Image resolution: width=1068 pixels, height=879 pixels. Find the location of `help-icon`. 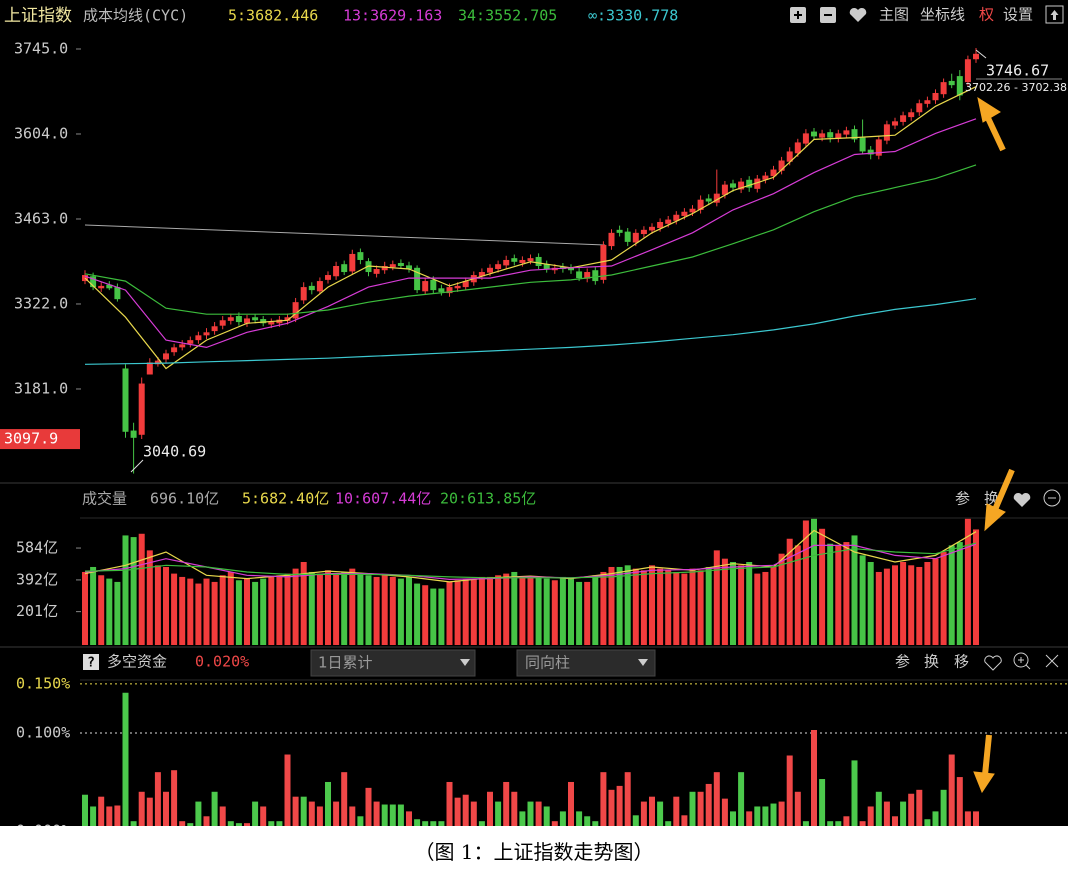

help-icon is located at coordinates (91, 662).